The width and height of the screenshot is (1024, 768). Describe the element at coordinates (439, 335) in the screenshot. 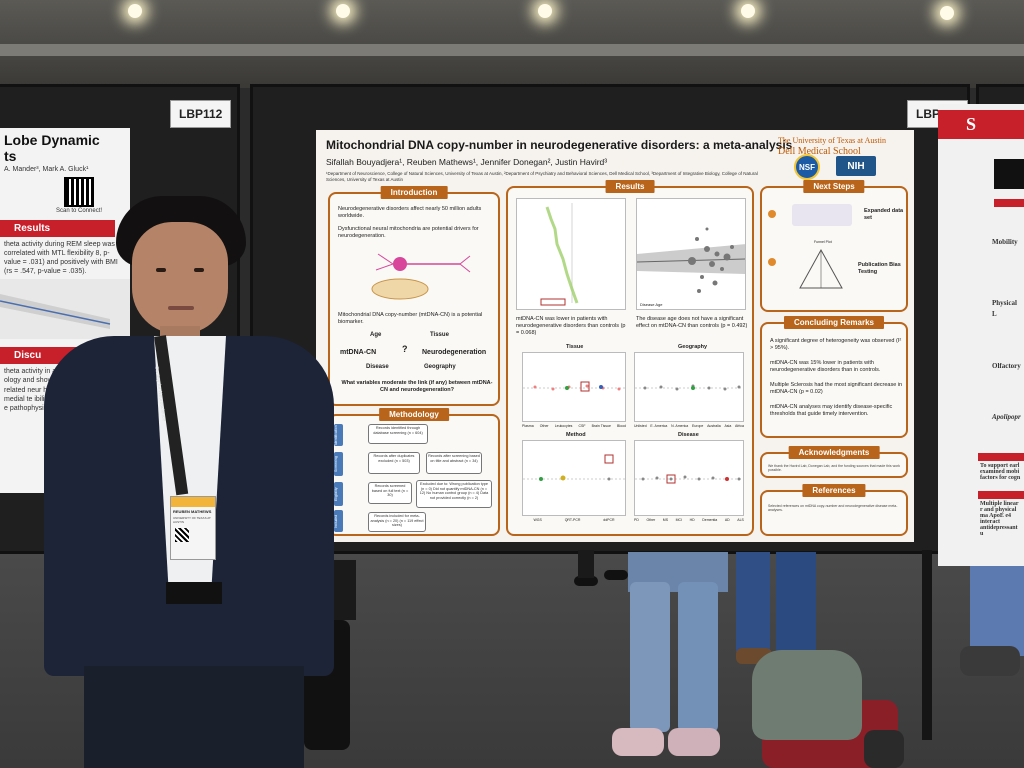

I see `diagram-tissue: Tissue` at that location.